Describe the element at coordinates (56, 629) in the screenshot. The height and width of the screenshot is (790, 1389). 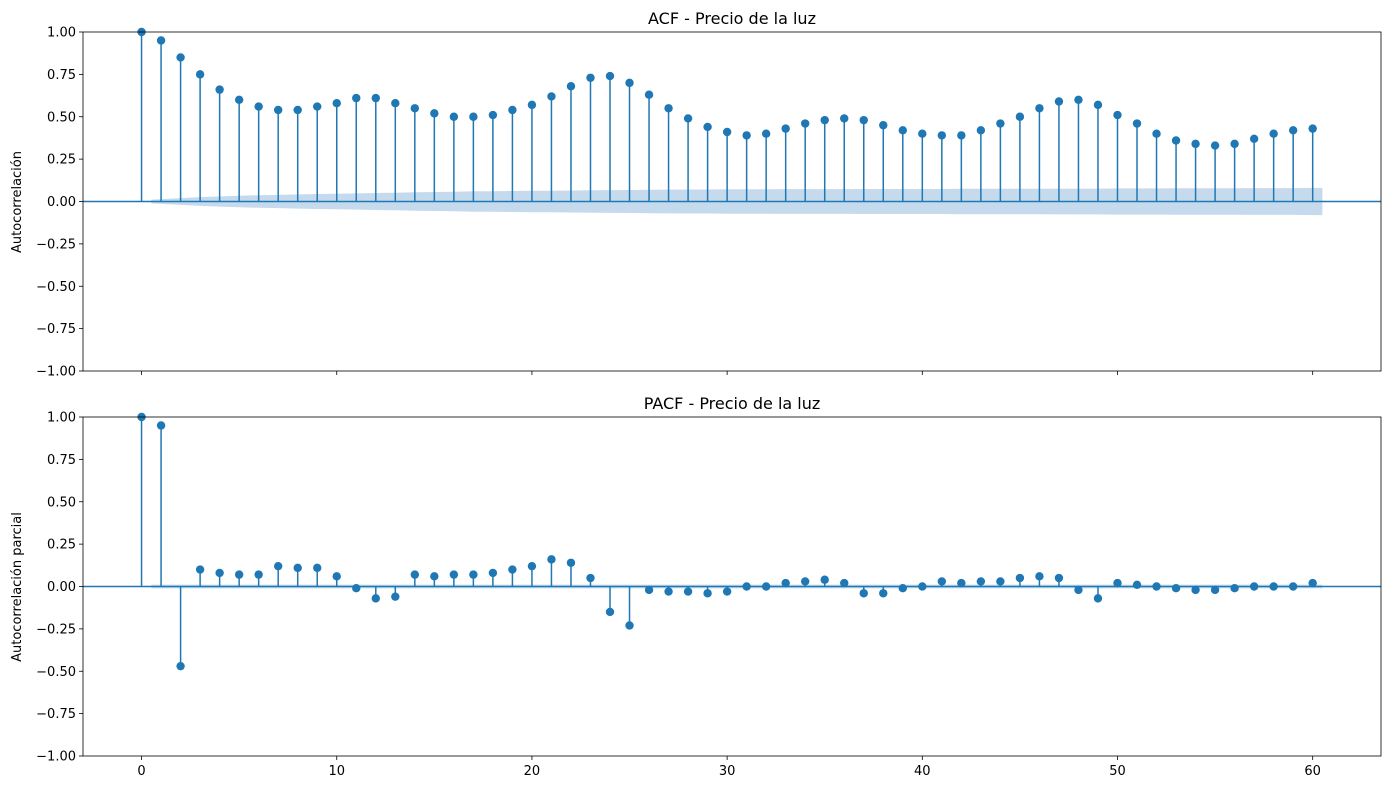
I see `pacf-y-tick-label: −0.25` at that location.